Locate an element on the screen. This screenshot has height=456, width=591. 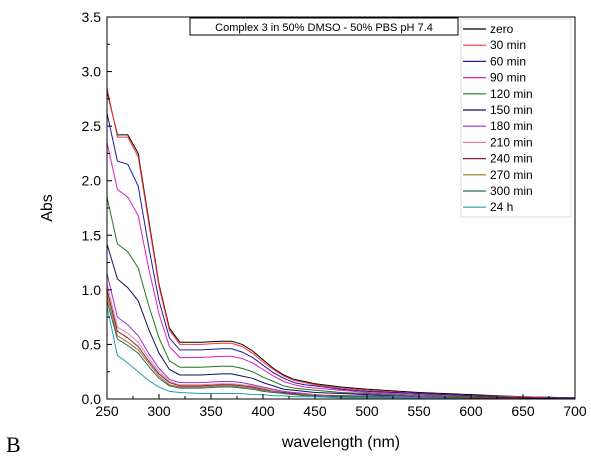
x-tick-label-2: 350 is located at coordinates (211, 411).